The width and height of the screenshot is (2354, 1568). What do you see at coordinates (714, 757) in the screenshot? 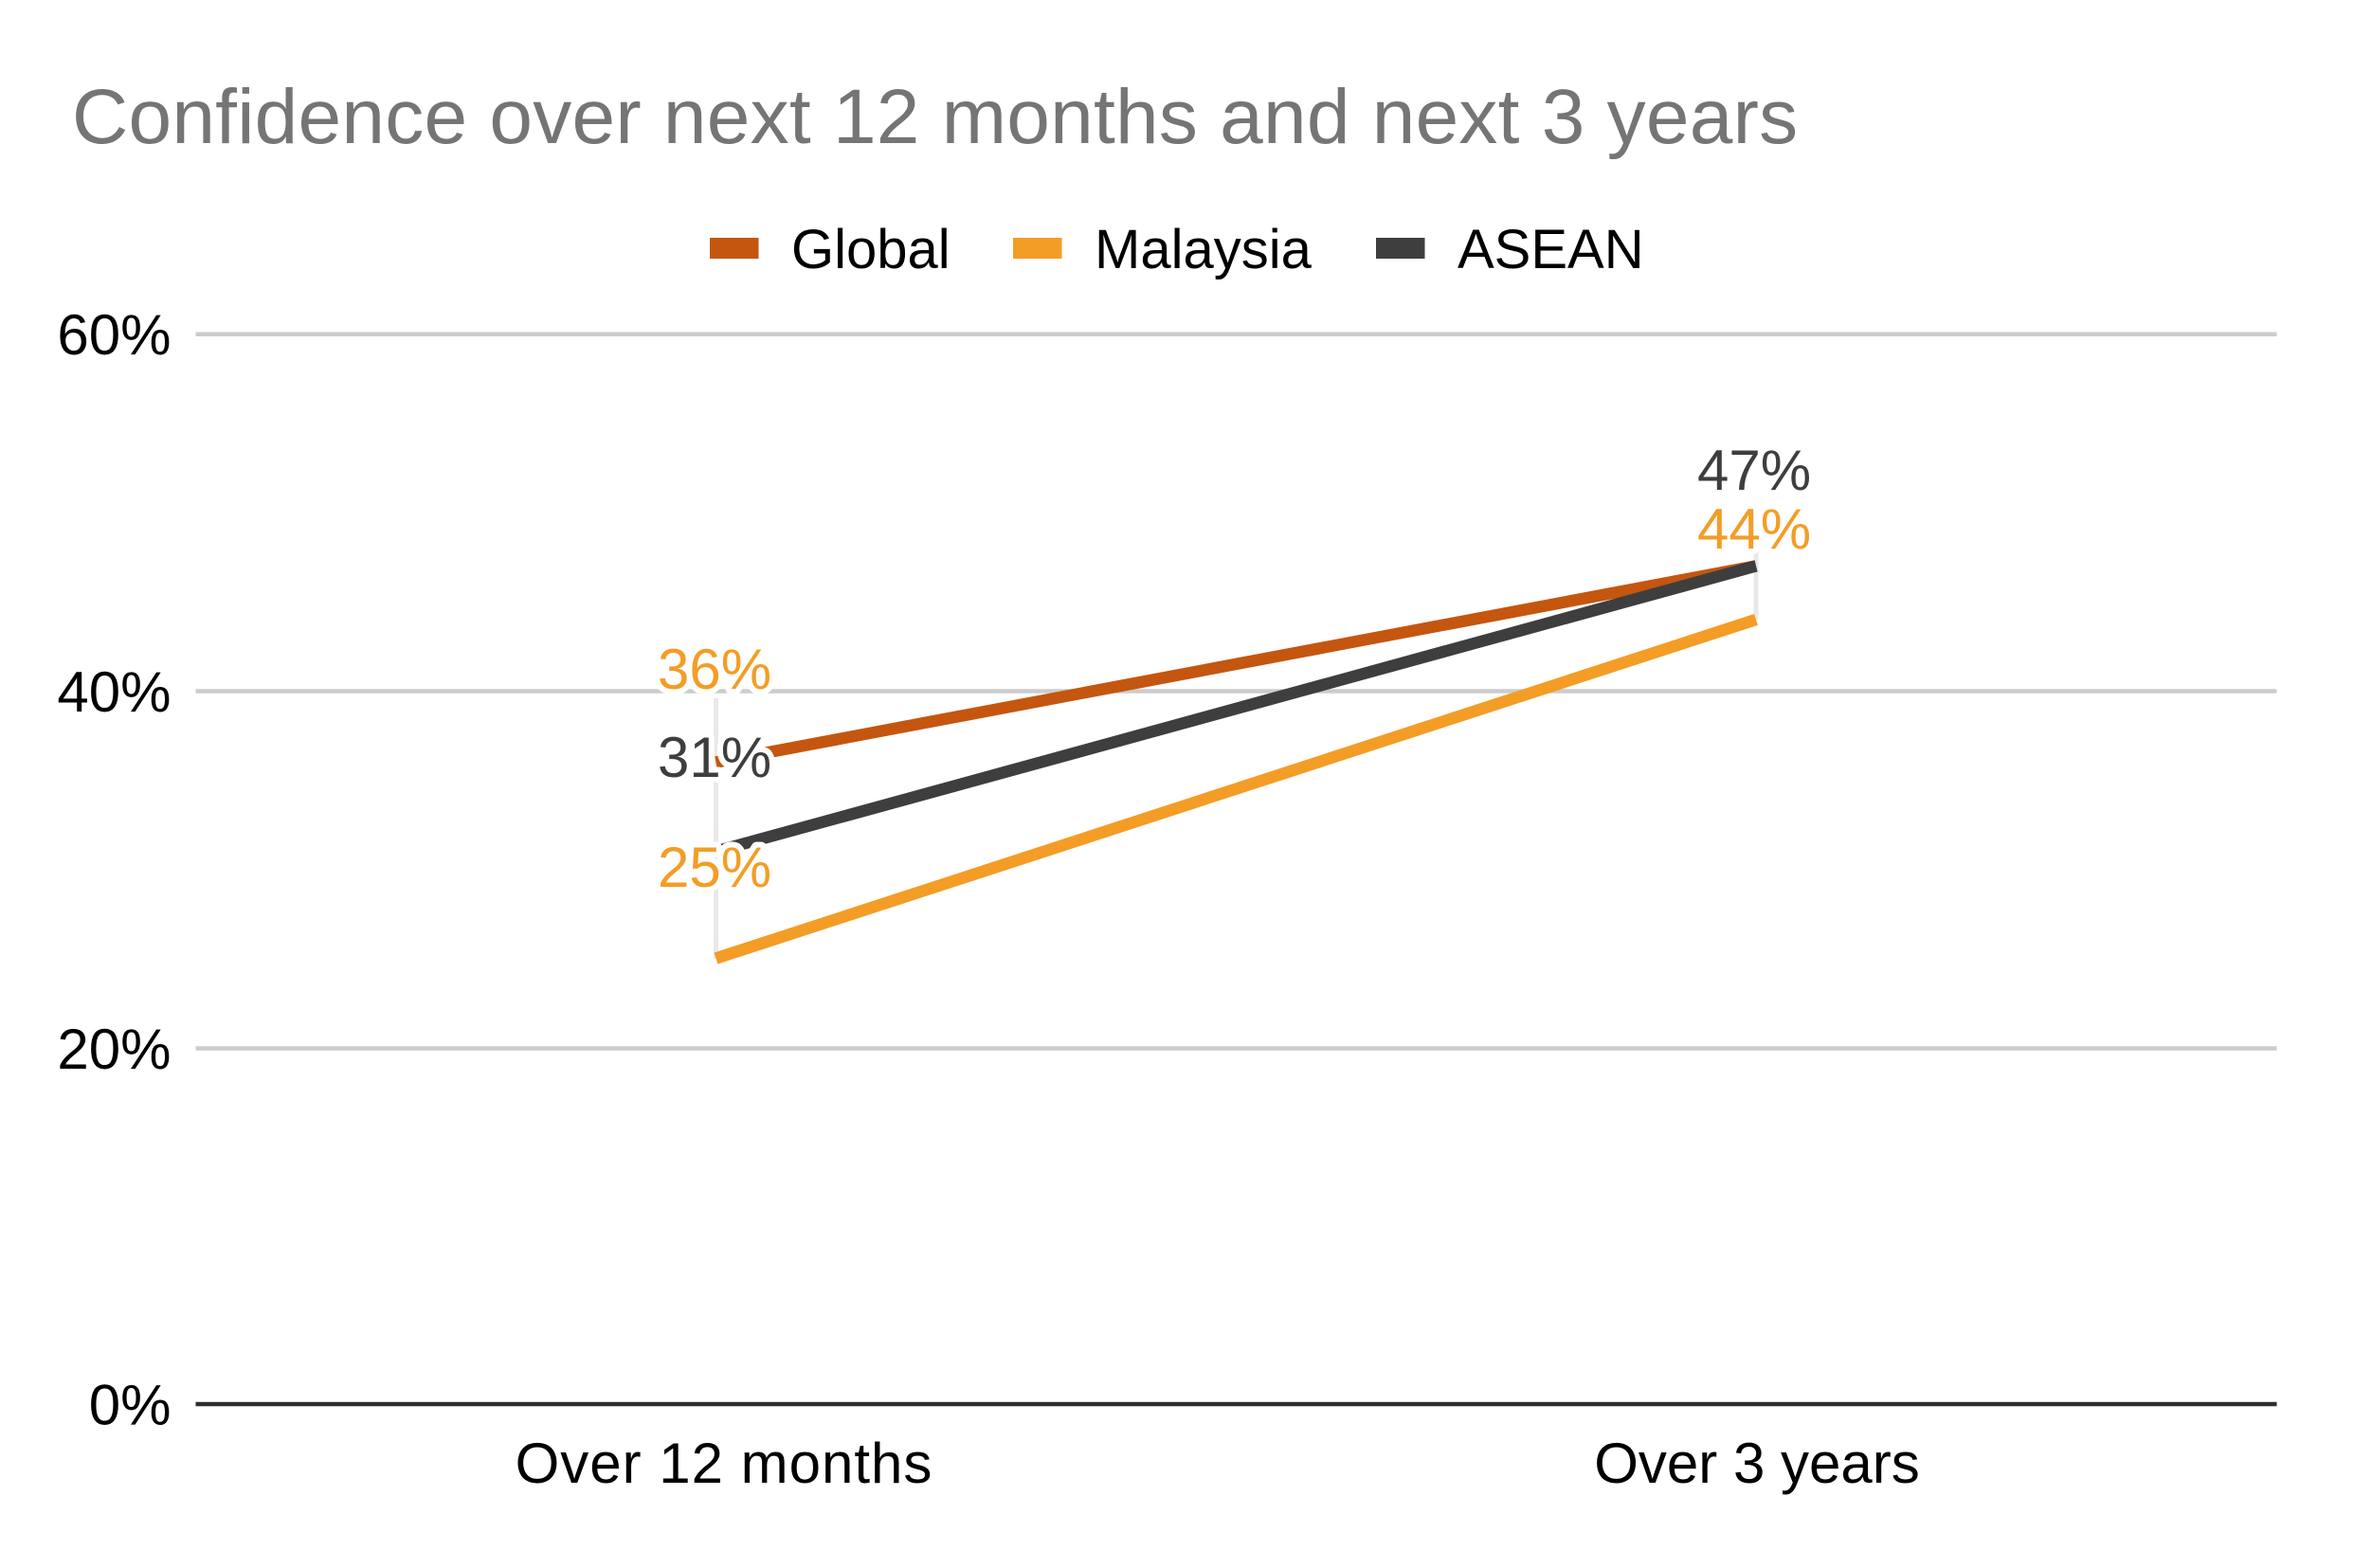
I see `svg-text: 31%` at bounding box center [714, 757].